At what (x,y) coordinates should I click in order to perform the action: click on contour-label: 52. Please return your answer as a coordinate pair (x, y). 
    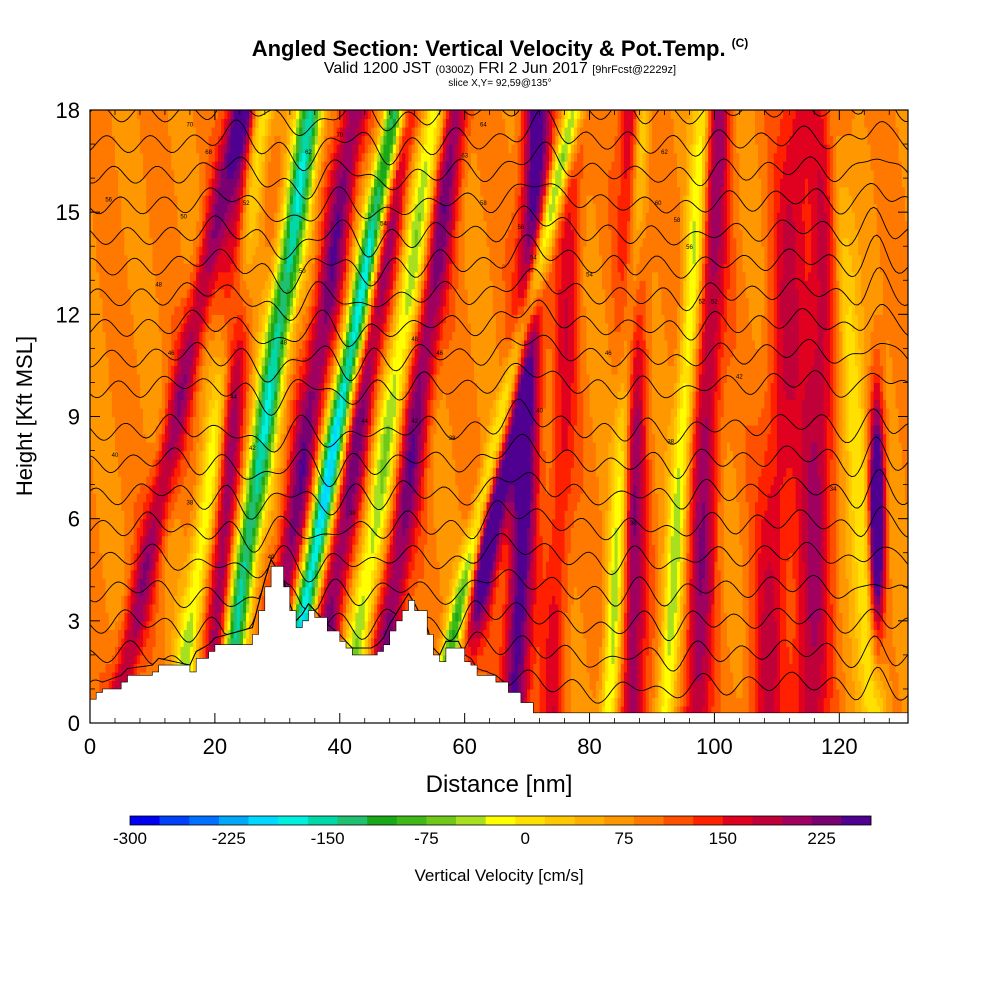
    Looking at the image, I should click on (246, 204).